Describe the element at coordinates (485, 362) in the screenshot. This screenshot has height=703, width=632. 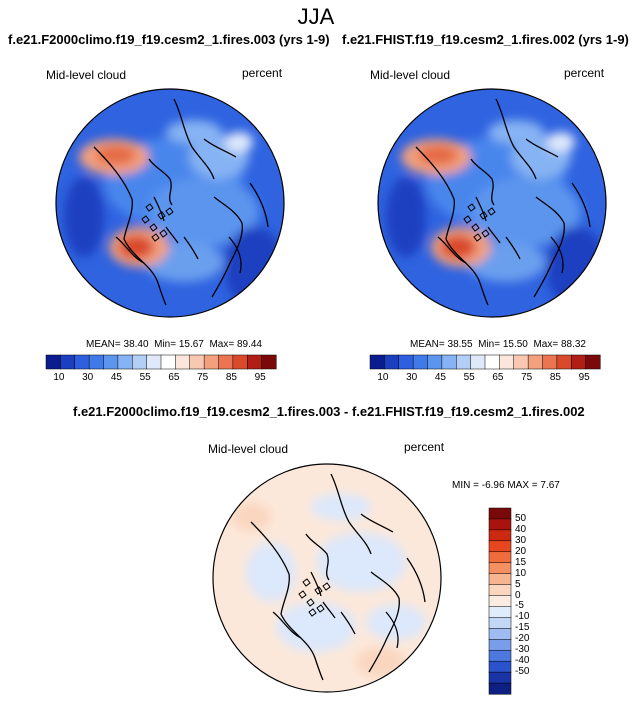
I see `panel-2-colorbar` at that location.